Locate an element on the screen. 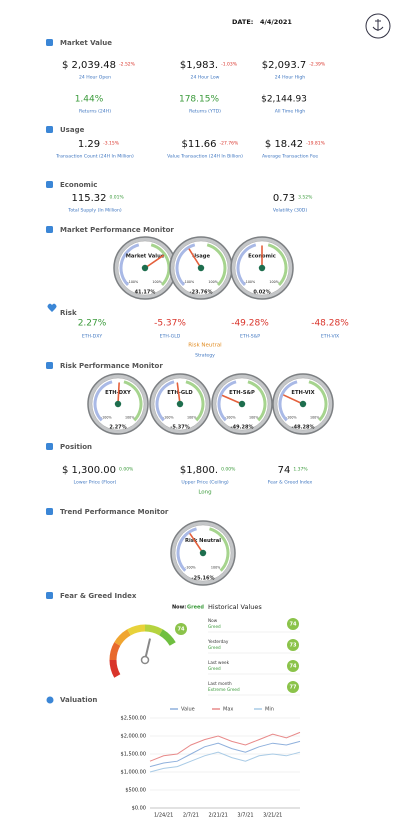 The width and height of the screenshot is (405, 827). stat-change: -1.03% is located at coordinates (229, 65).